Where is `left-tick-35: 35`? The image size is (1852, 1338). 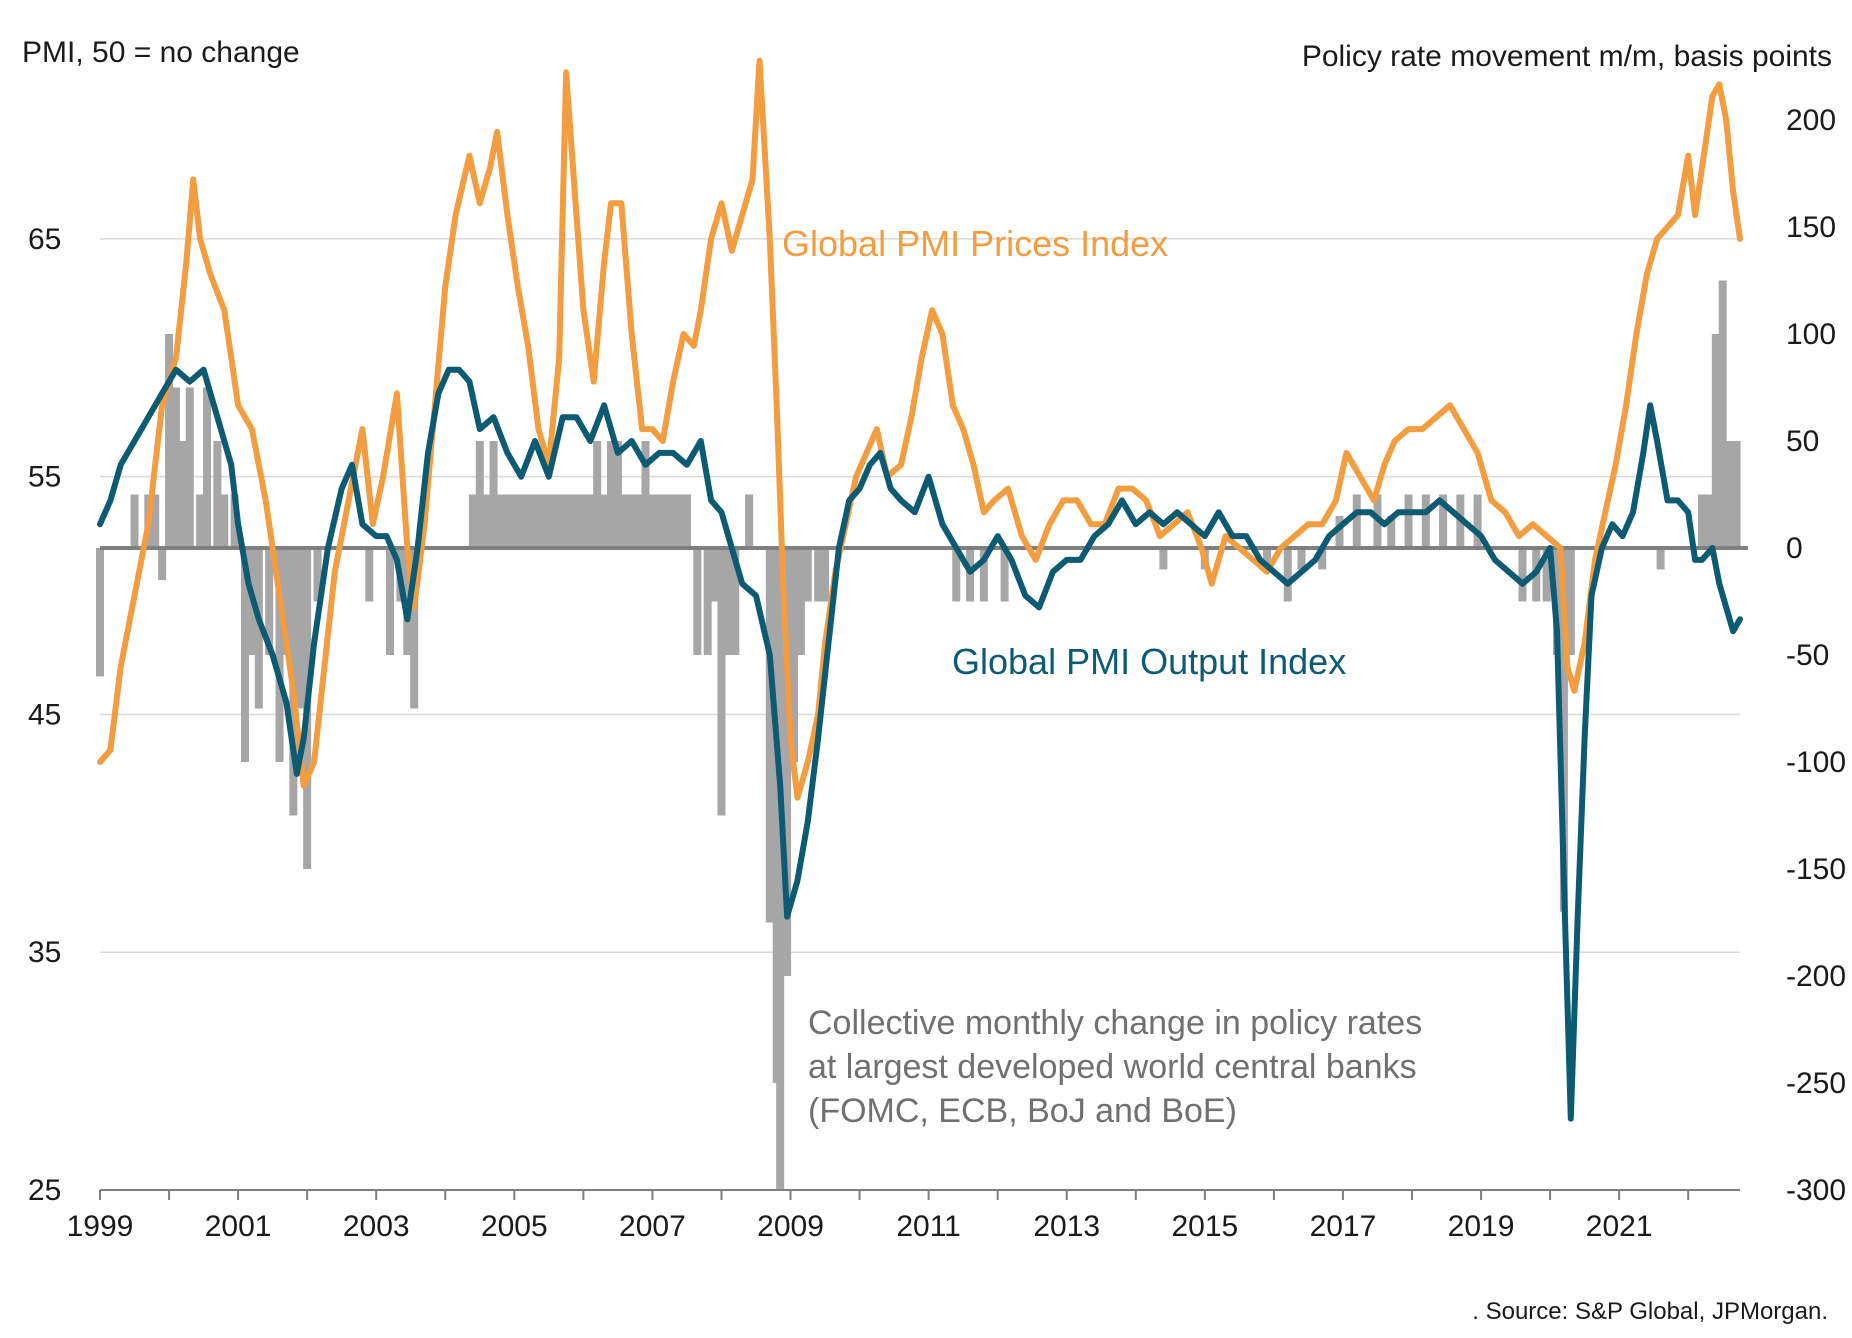 left-tick-35: 35 is located at coordinates (44, 952).